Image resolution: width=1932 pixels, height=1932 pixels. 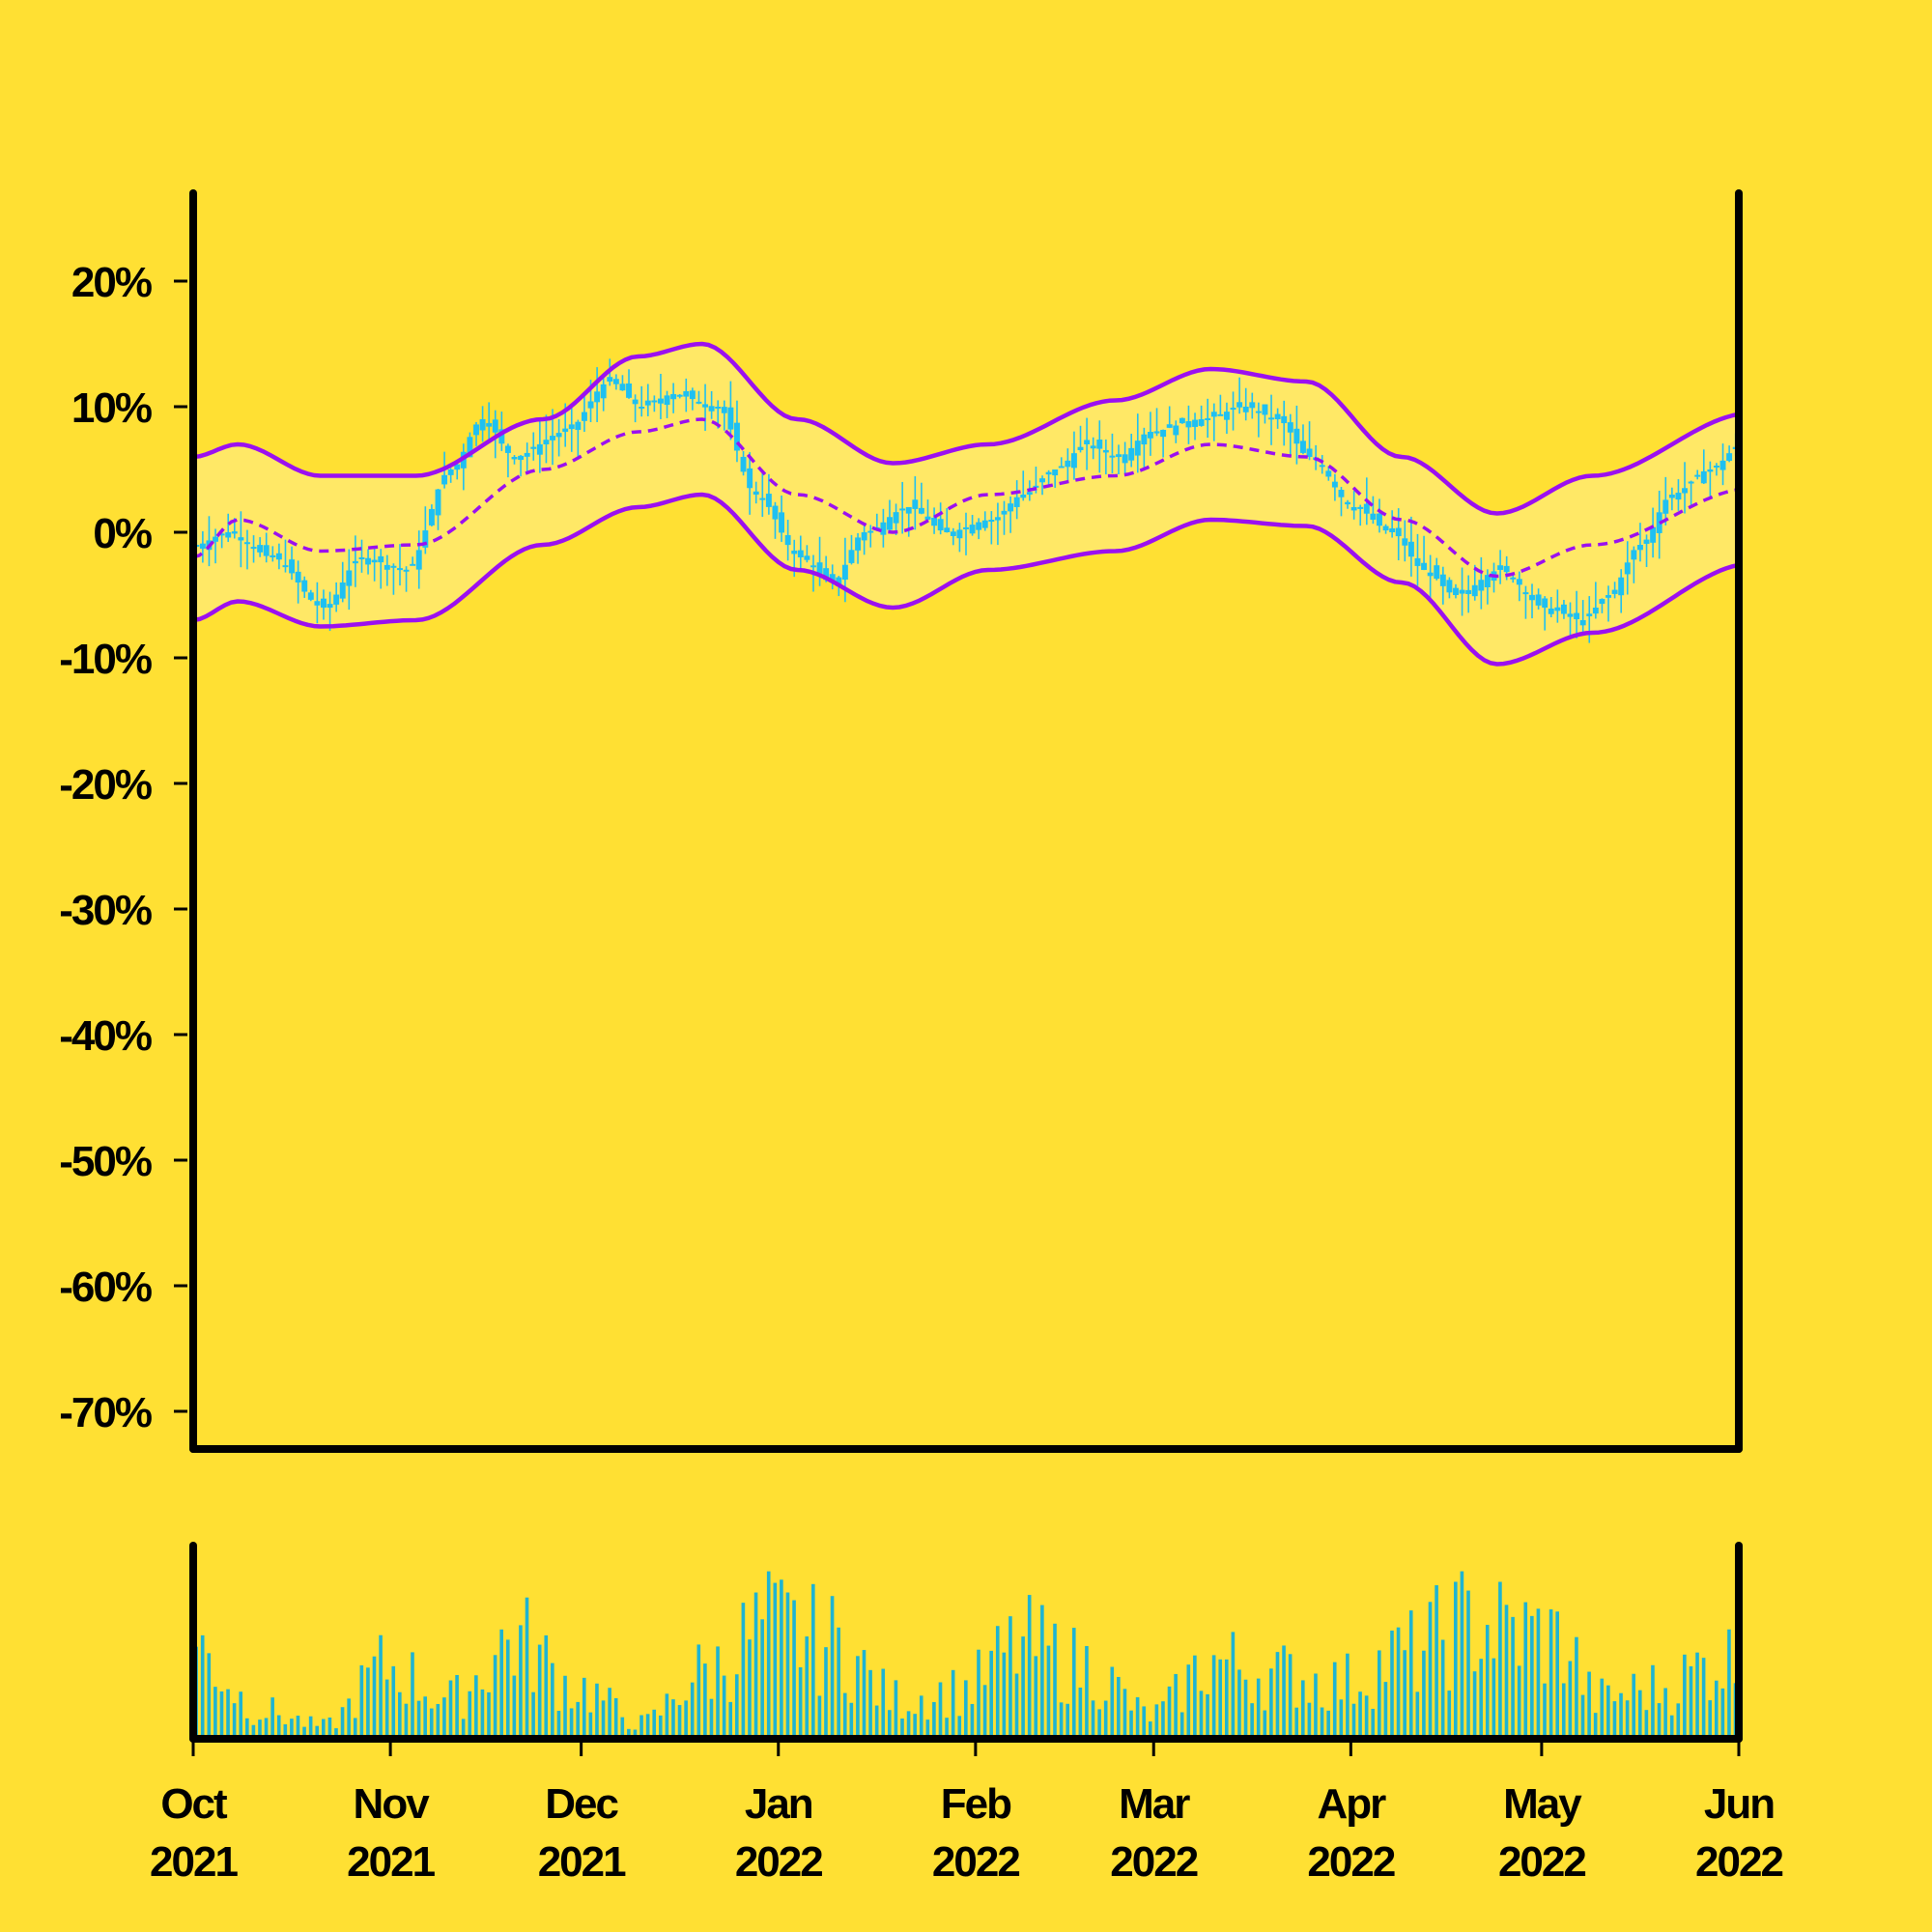 What do you see at coordinates (976, 1804) in the screenshot?
I see `x-tick-month: Feb` at bounding box center [976, 1804].